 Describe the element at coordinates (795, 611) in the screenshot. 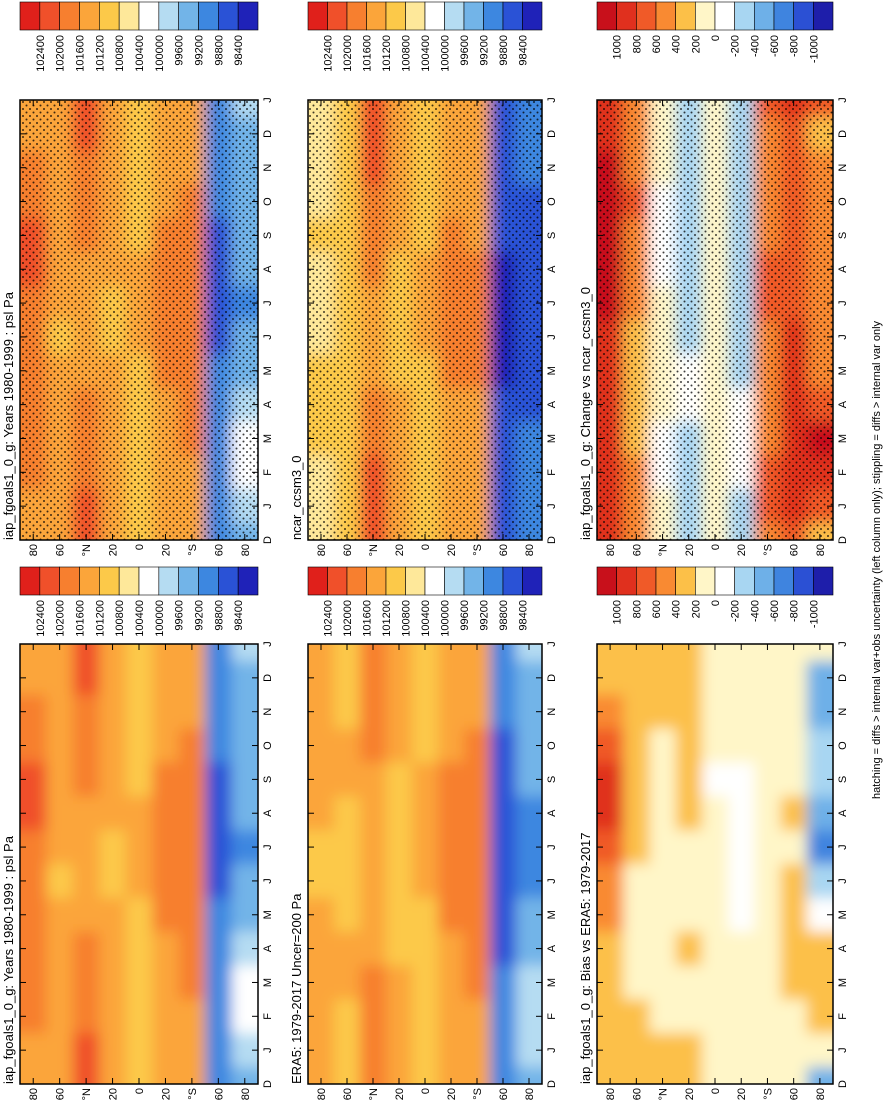

I see `colorbar-label: -800` at that location.